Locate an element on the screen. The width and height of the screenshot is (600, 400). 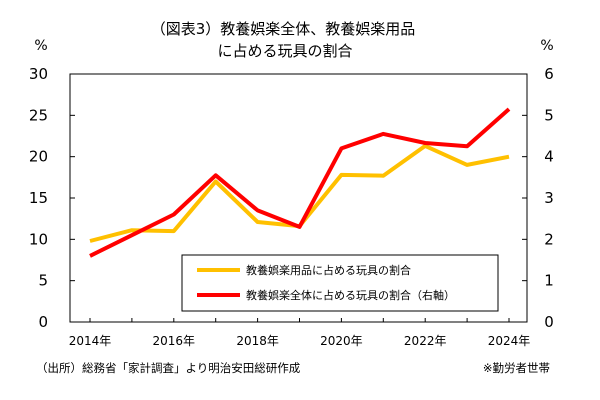
right-tick-label: 1 is located at coordinates (549, 281).